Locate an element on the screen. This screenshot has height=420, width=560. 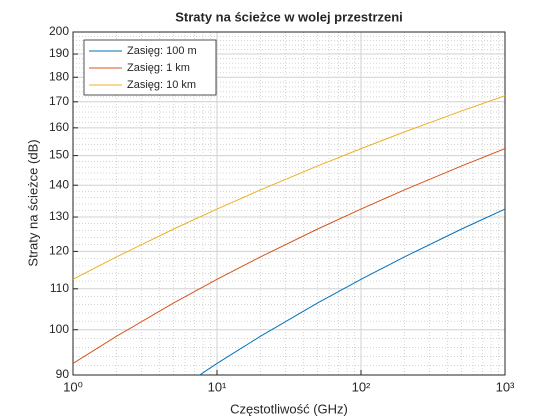
y-tick-label: 140 is located at coordinates (59, 184).